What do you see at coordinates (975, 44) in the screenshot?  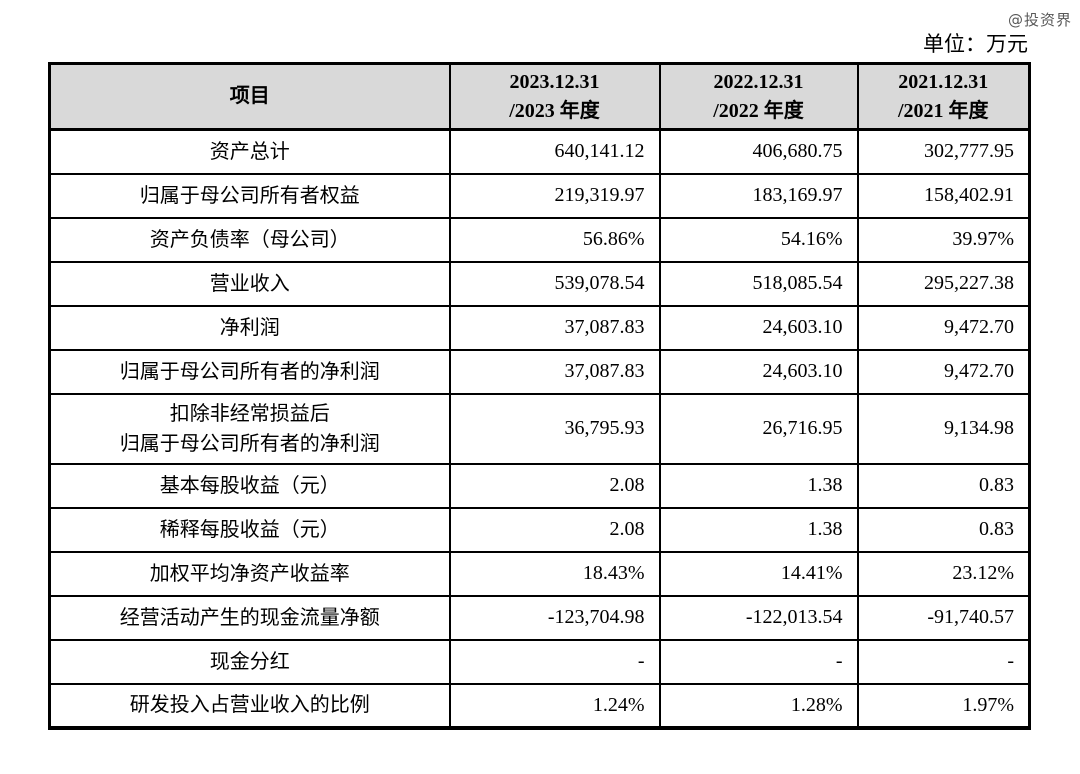 I see `unit-label: 单位：万元` at bounding box center [975, 44].